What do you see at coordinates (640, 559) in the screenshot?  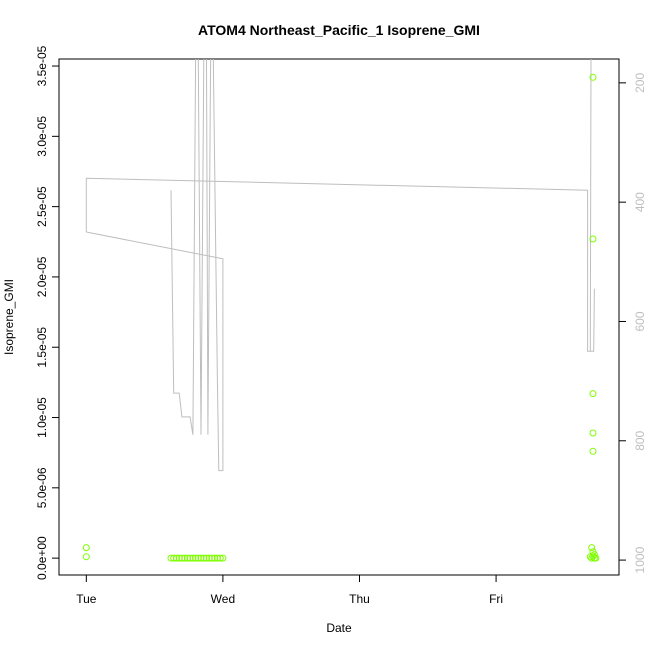 I see `y2-tick-label: 1000` at bounding box center [640, 559].